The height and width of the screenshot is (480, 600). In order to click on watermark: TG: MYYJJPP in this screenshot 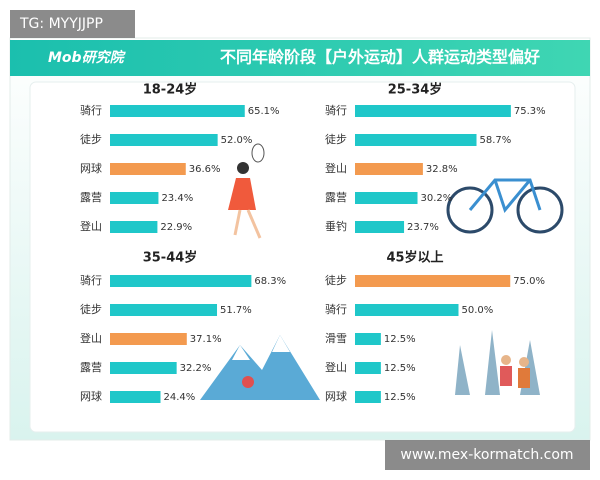, I will do `click(61, 24)`.